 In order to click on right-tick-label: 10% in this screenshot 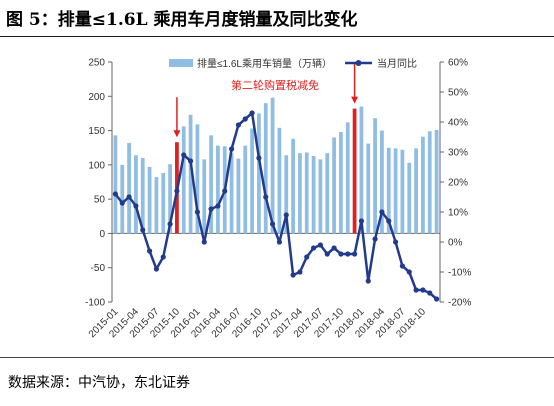, I will do `click(458, 213)`.